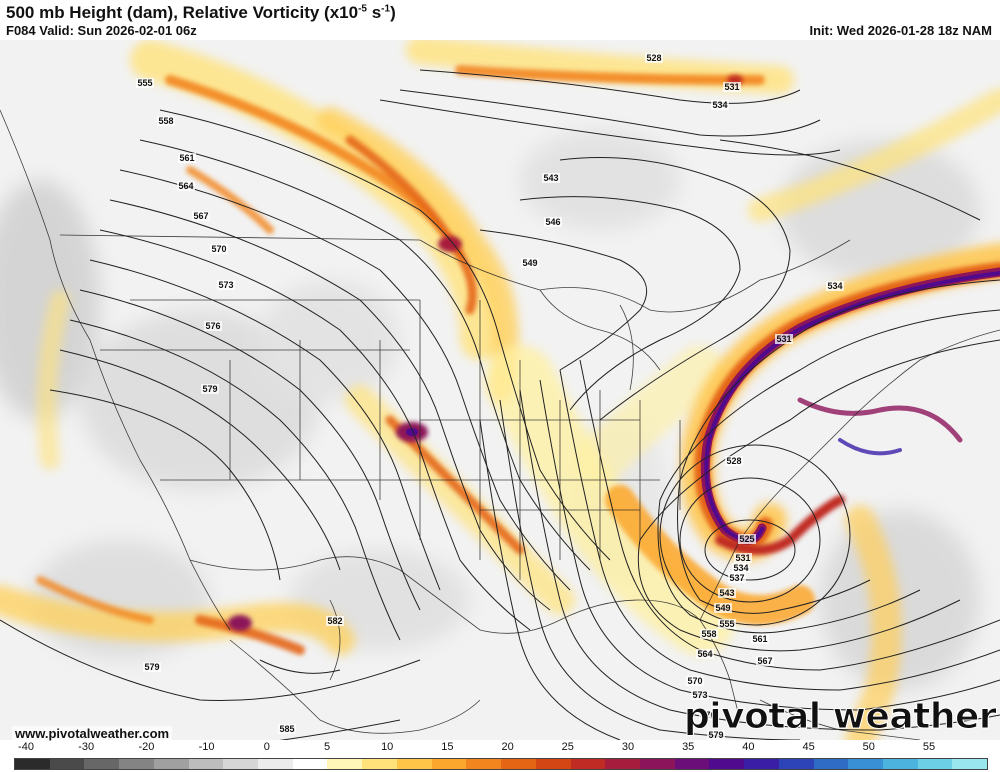 The height and width of the screenshot is (772, 1000). I want to click on colorbar-tick-label: 30, so click(628, 747).